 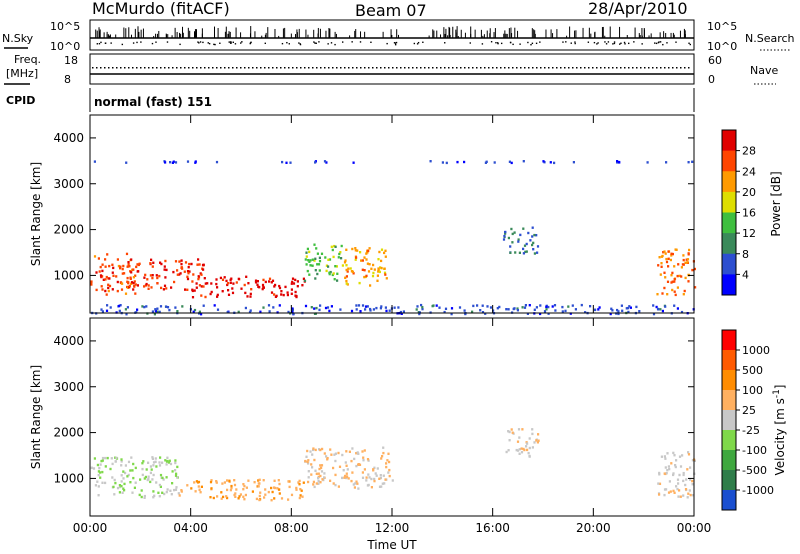 I want to click on x-tick-label: 12:00, so click(x=392, y=528).